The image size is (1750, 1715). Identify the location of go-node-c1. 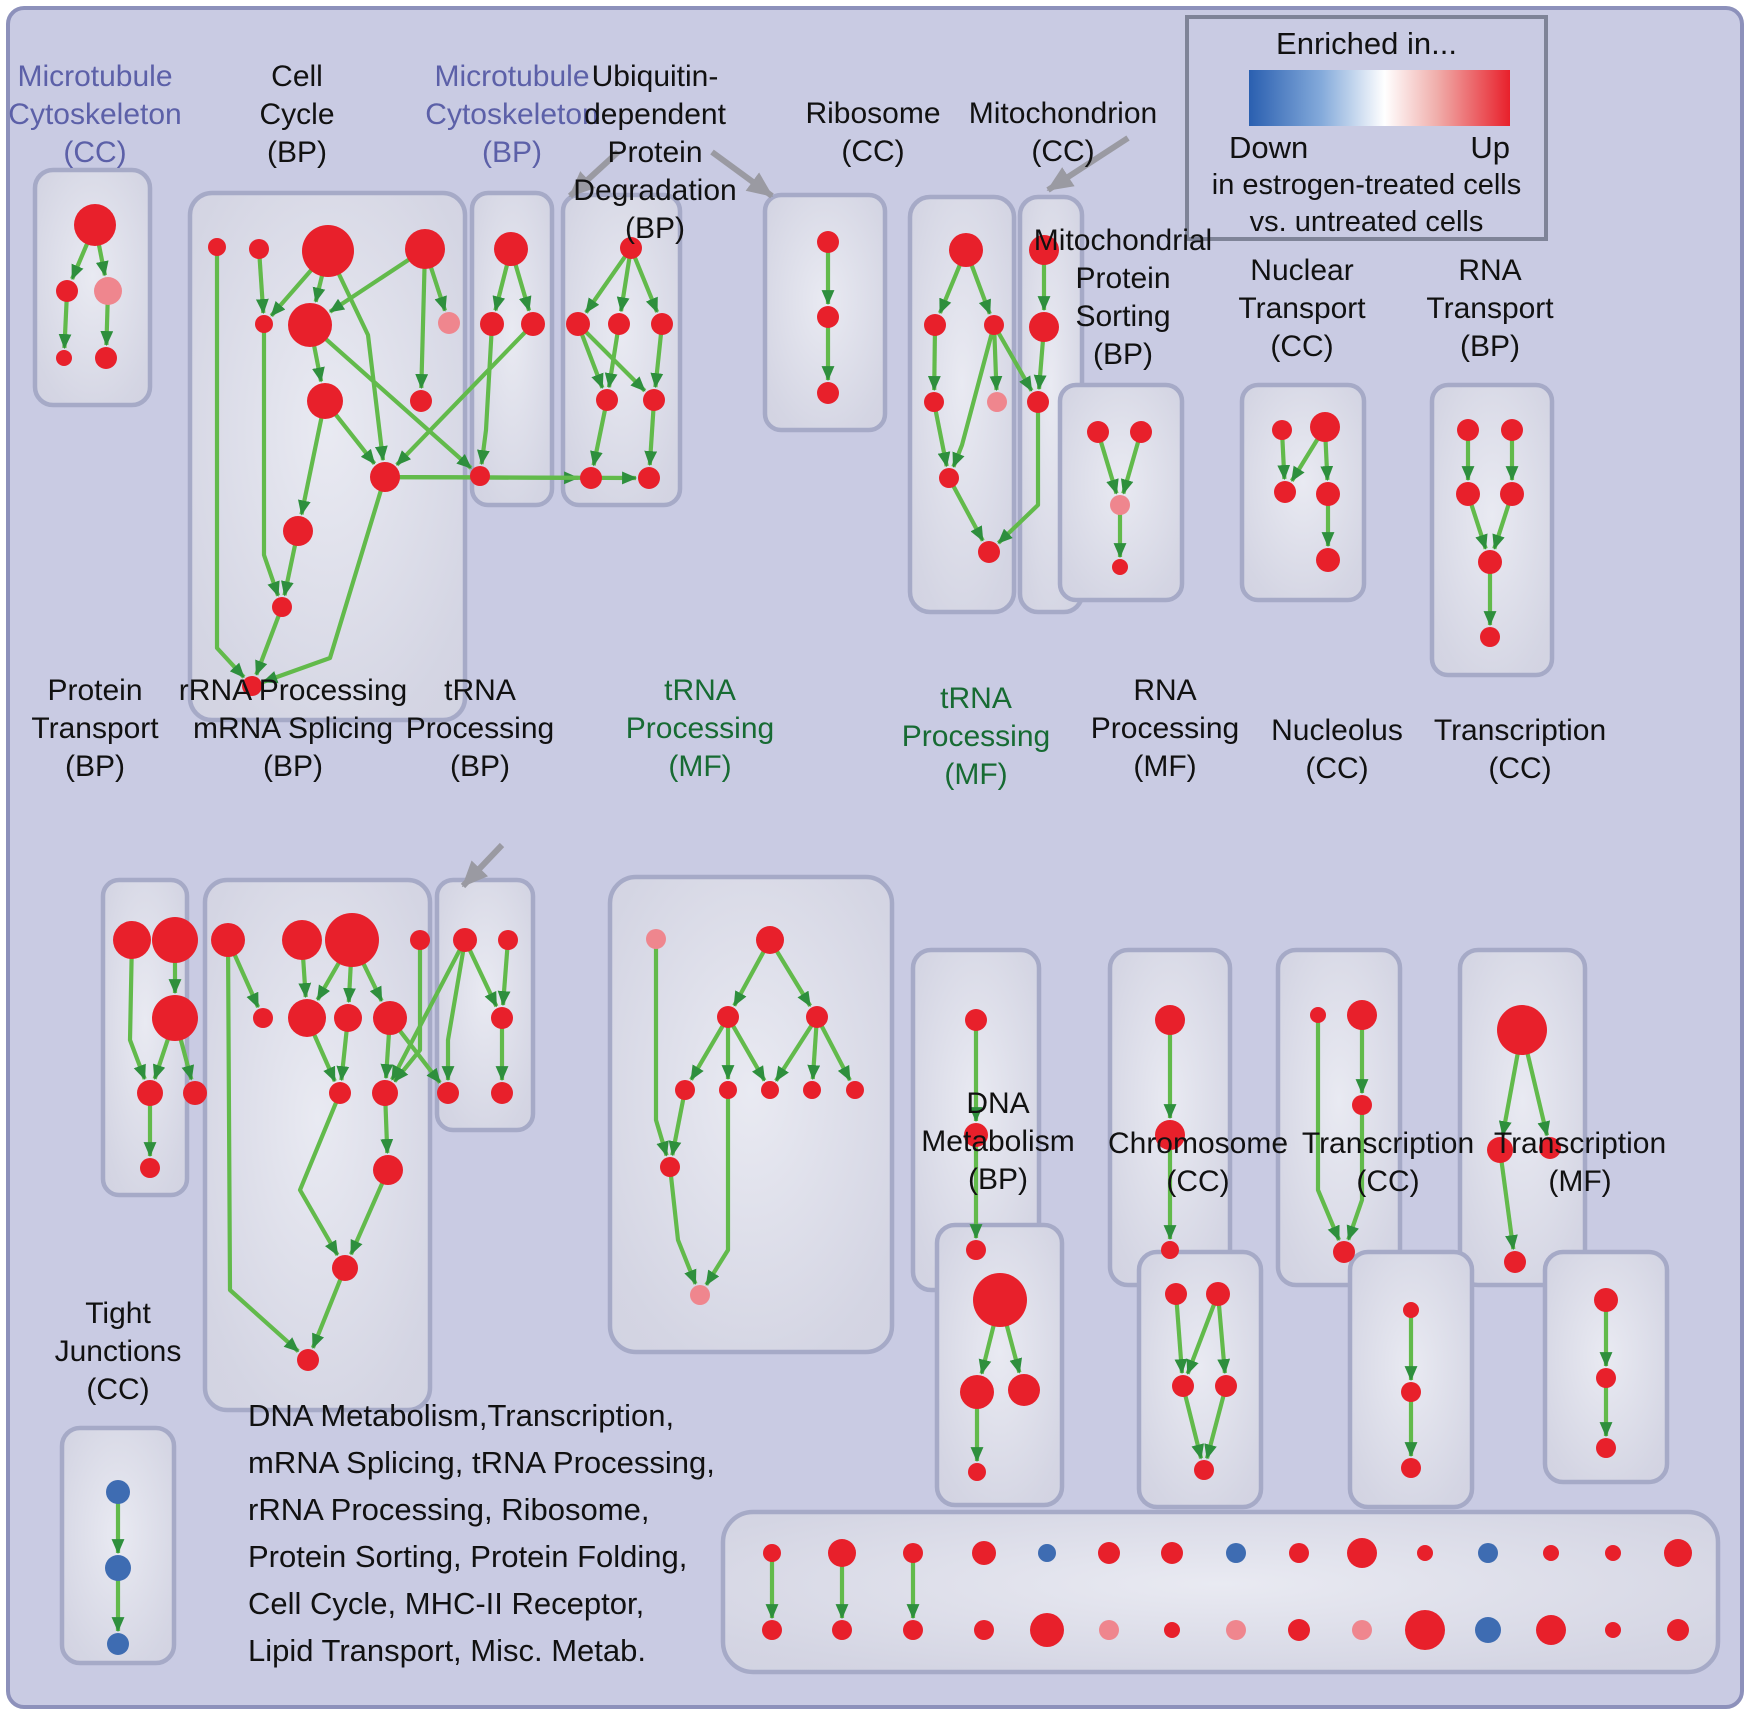
(217, 247).